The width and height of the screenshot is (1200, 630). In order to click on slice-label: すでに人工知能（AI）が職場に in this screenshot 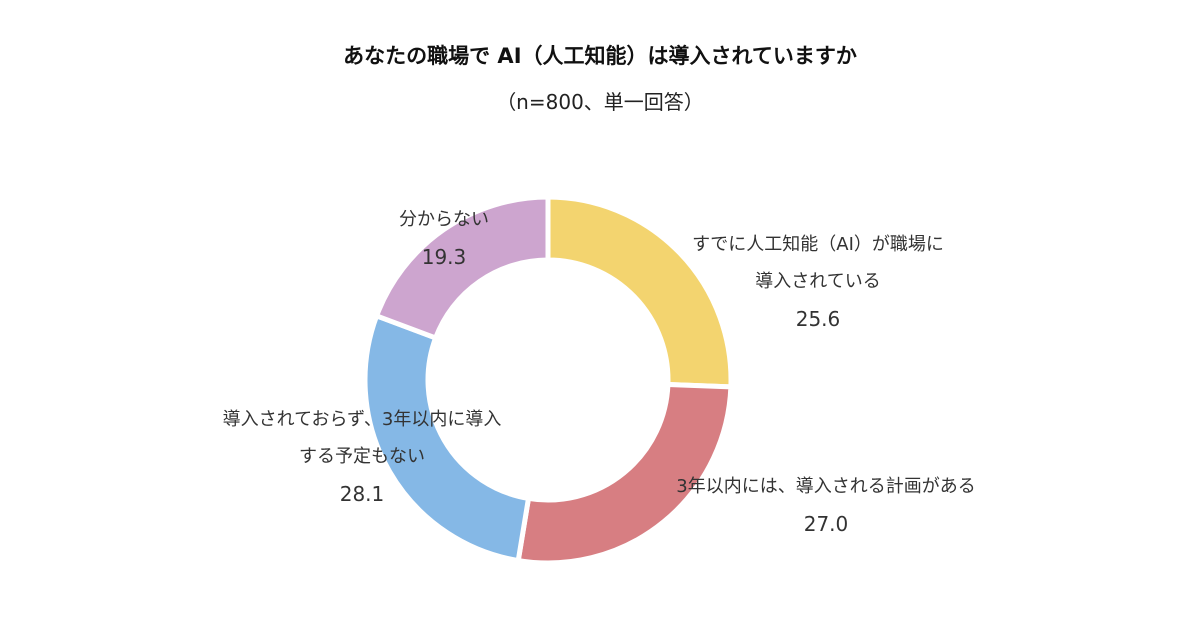, I will do `click(818, 244)`.